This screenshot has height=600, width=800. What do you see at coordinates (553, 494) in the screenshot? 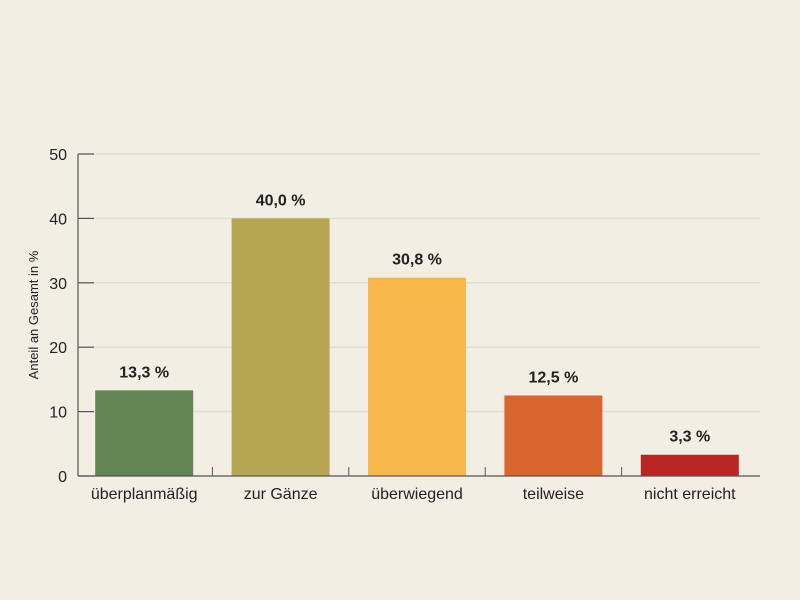
I see `x-category-label: teilweise` at bounding box center [553, 494].